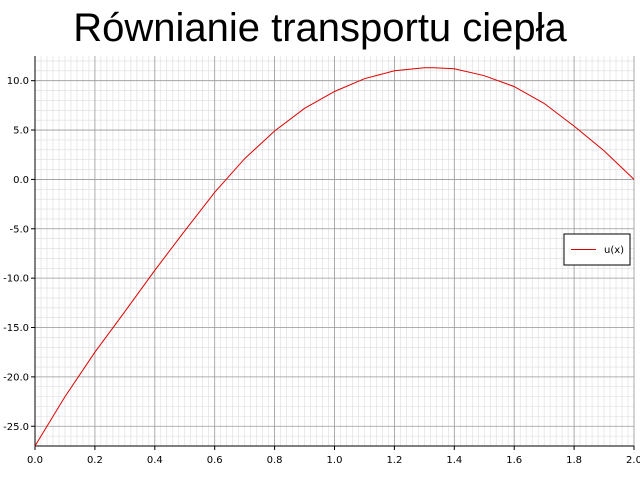 This screenshot has width=640, height=480. Describe the element at coordinates (16, 279) in the screenshot. I see `y-tick-label: -10.0` at that location.